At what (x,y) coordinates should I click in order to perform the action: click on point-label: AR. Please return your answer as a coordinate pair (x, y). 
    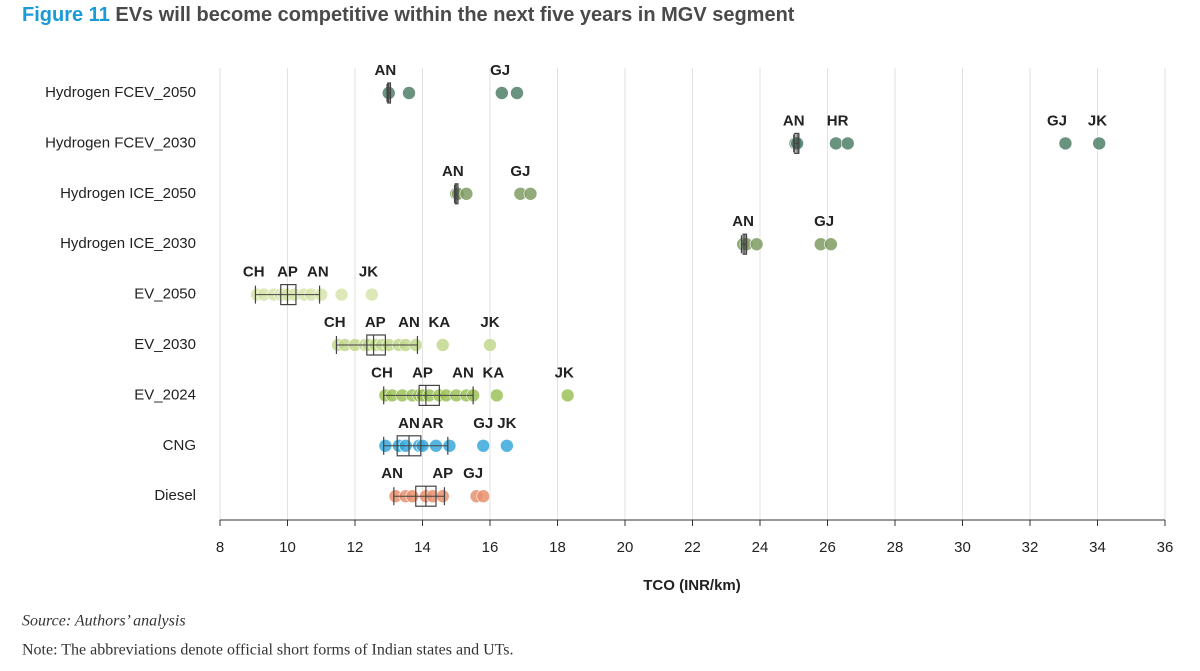
    Looking at the image, I should click on (433, 423).